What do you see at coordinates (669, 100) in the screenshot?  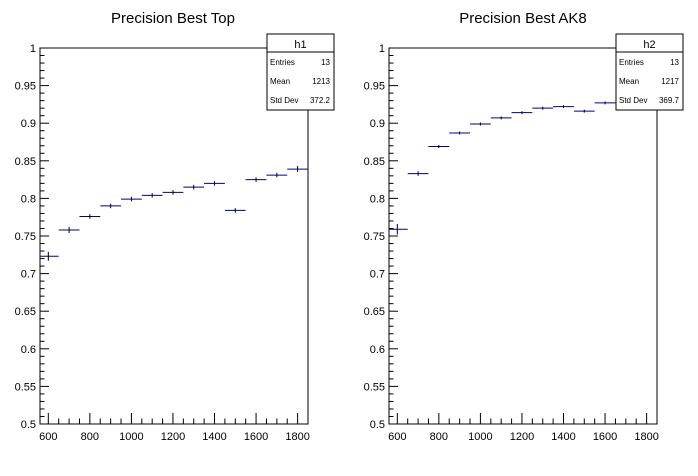 I see `stats-value: 369.7` at bounding box center [669, 100].